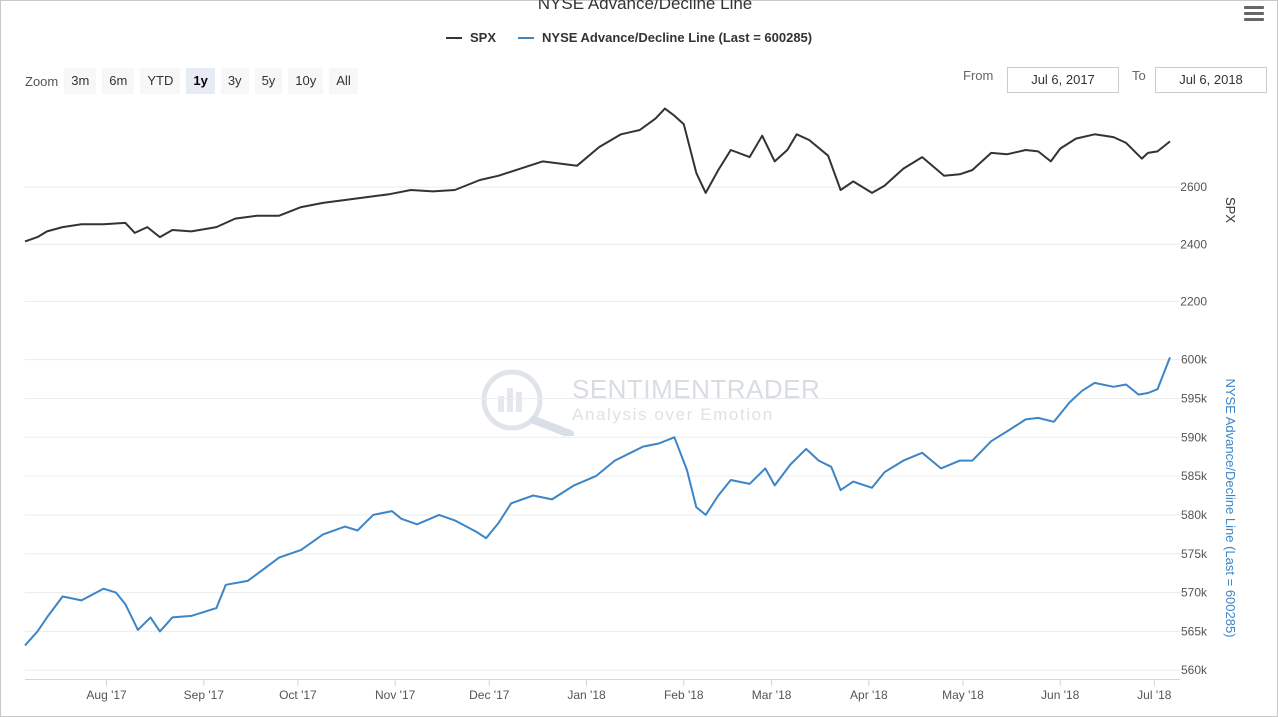 The height and width of the screenshot is (717, 1278). I want to click on y-tick-label: 575k, so click(1194, 554).